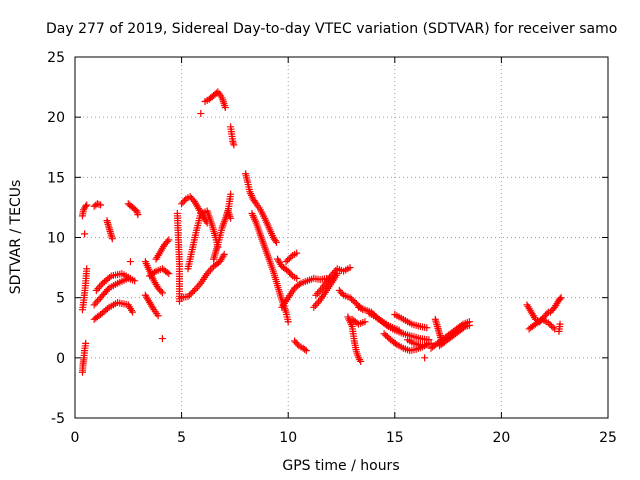 Image resolution: width=640 pixels, height=480 pixels. What do you see at coordinates (288, 438) in the screenshot?
I see `x-tick-label: 10` at bounding box center [288, 438].